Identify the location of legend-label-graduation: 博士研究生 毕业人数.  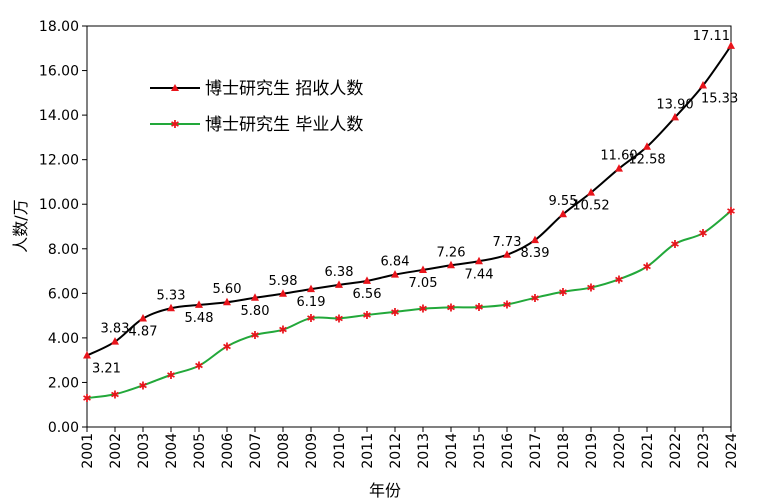
(284, 125).